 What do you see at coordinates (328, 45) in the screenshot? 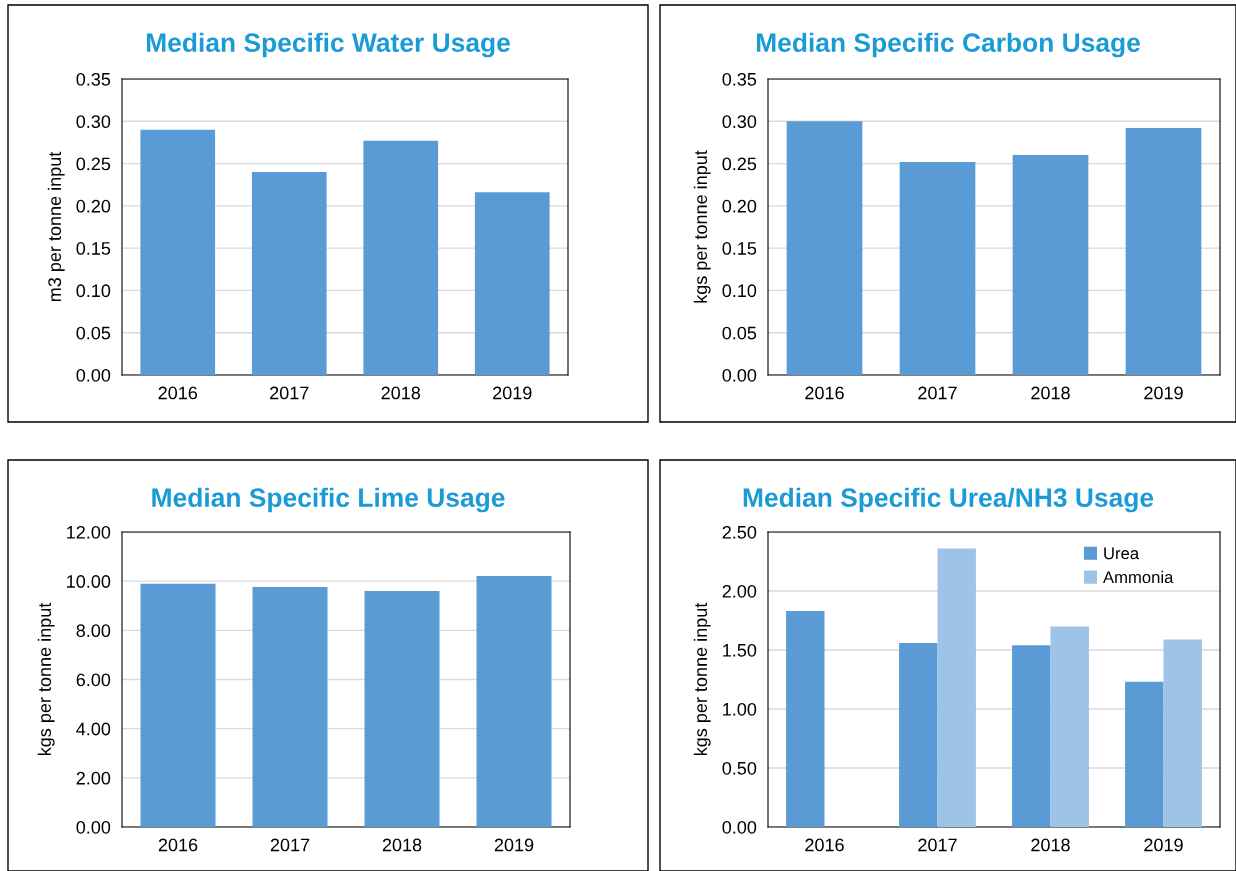
I see `chart-title: Median Specific Water Usage` at bounding box center [328, 45].